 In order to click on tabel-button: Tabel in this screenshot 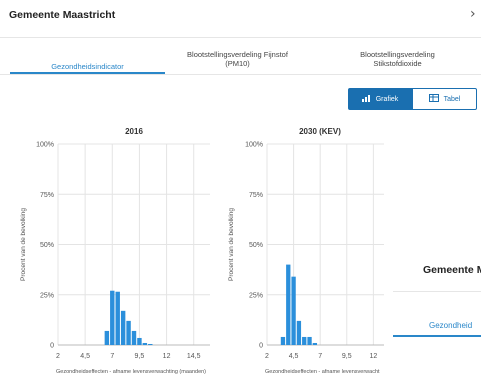, I will do `click(444, 99)`.